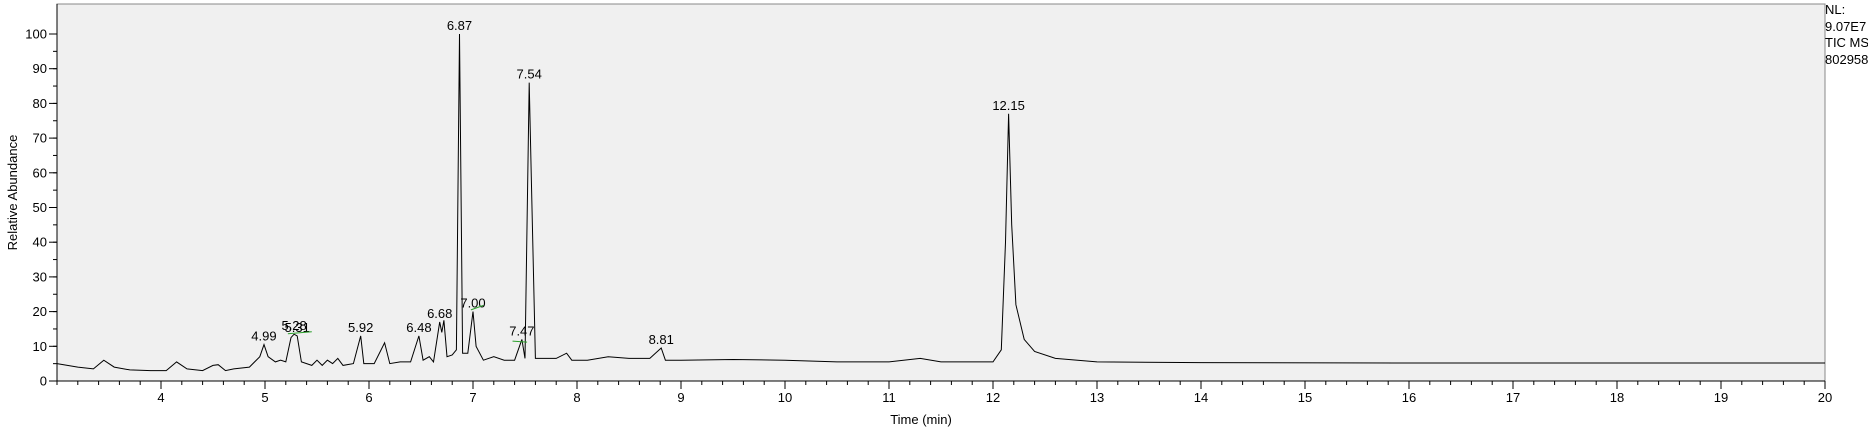 Image resolution: width=1868 pixels, height=432 pixels. I want to click on x-tick-label: 10, so click(785, 397).